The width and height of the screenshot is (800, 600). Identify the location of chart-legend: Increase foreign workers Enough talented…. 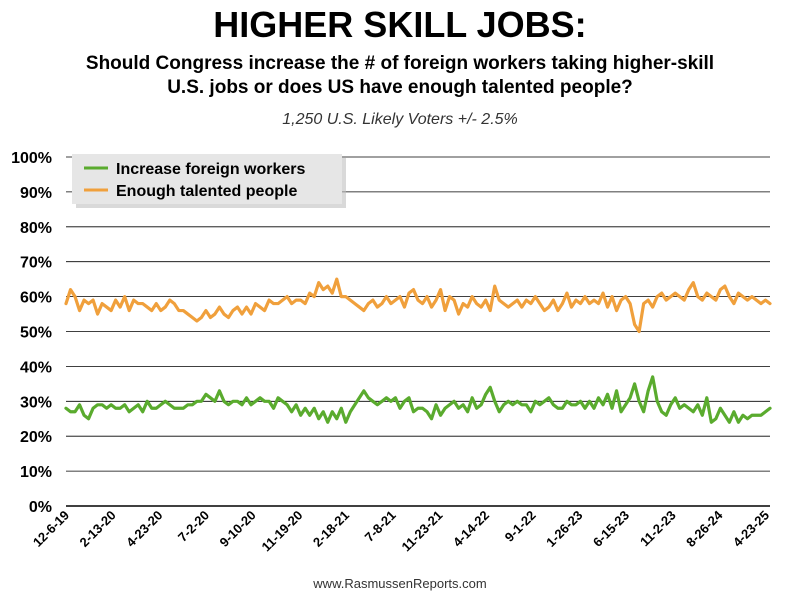
(209, 181).